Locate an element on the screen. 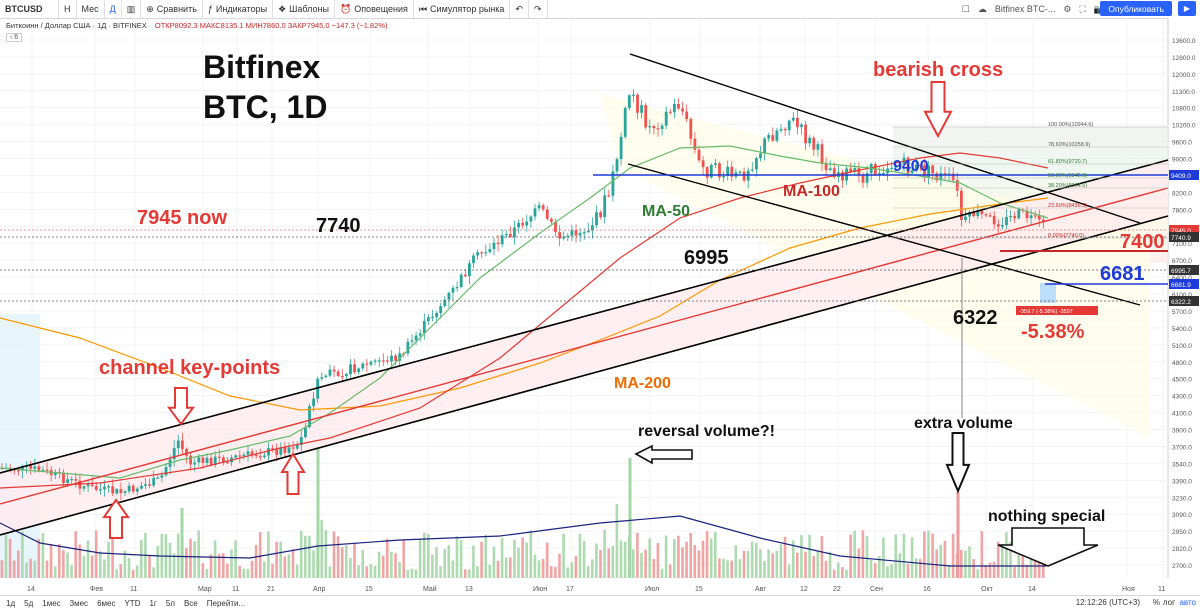 Image resolution: width=1200 pixels, height=611 pixels. compare-button: ⊕ Сравнить is located at coordinates (172, 9).